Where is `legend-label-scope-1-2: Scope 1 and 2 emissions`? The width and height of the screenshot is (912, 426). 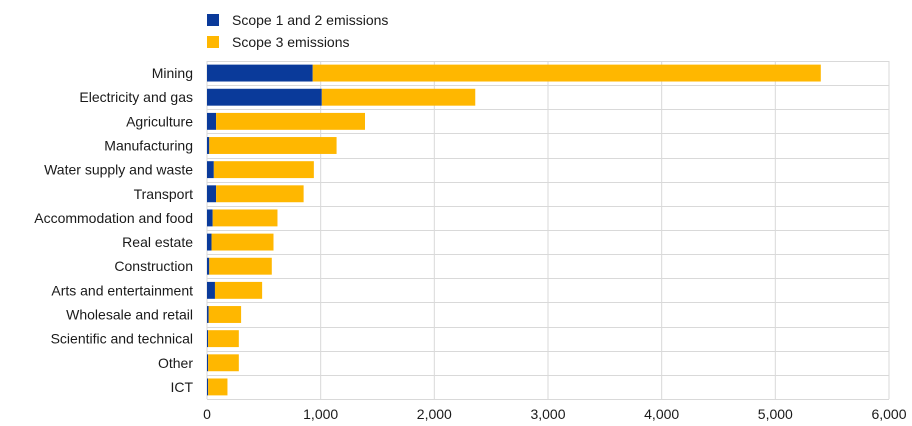
legend-label-scope-1-2: Scope 1 and 2 emissions is located at coordinates (310, 20).